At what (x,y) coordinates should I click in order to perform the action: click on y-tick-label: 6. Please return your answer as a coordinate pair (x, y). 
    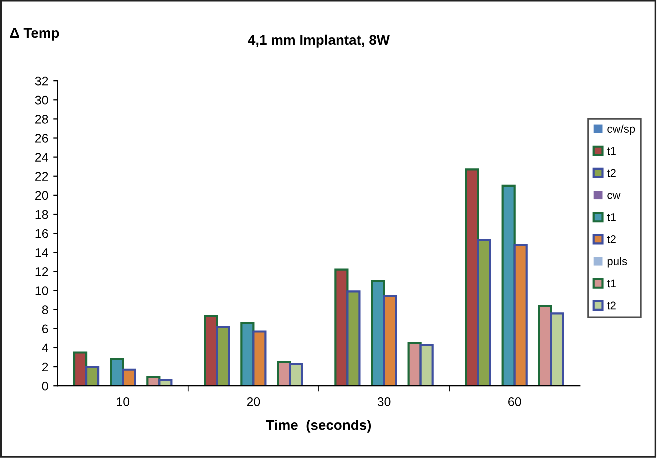
    Looking at the image, I should click on (45, 329).